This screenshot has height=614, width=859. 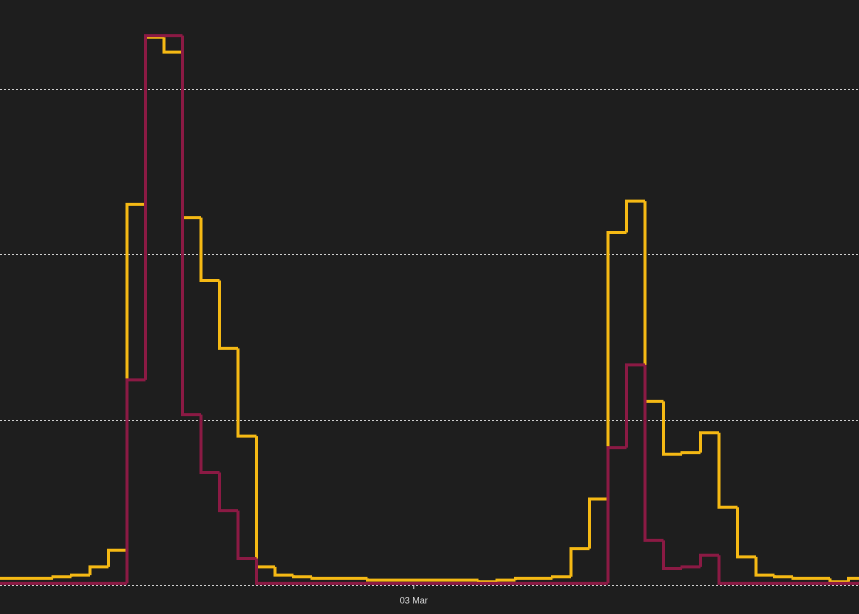 What do you see at coordinates (414, 600) in the screenshot?
I see `x-tick-label: 03 Mar` at bounding box center [414, 600].